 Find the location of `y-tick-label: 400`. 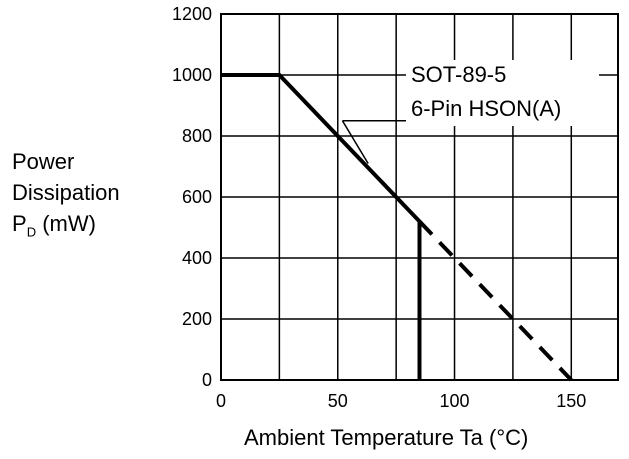

y-tick-label: 400 is located at coordinates (197, 258).